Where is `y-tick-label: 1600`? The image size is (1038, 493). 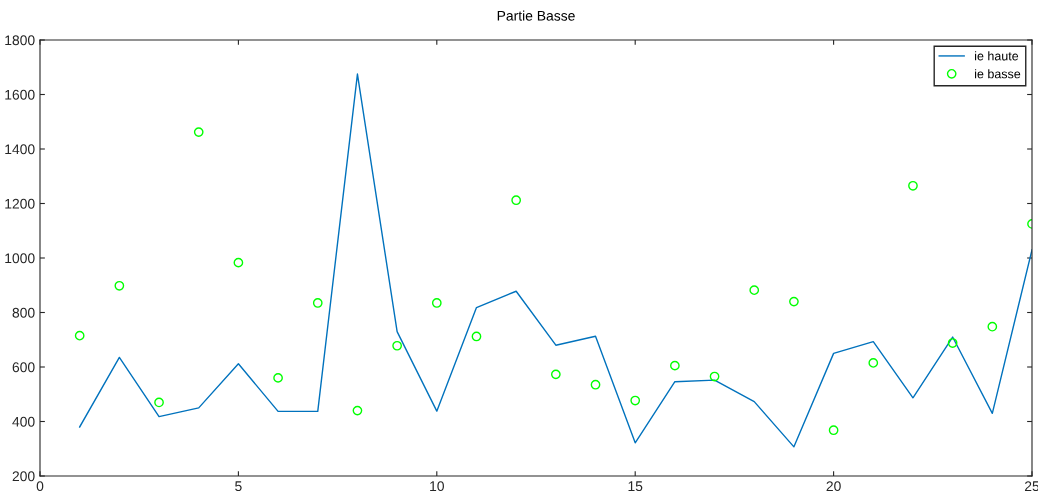 y-tick-label: 1600 is located at coordinates (20, 94).